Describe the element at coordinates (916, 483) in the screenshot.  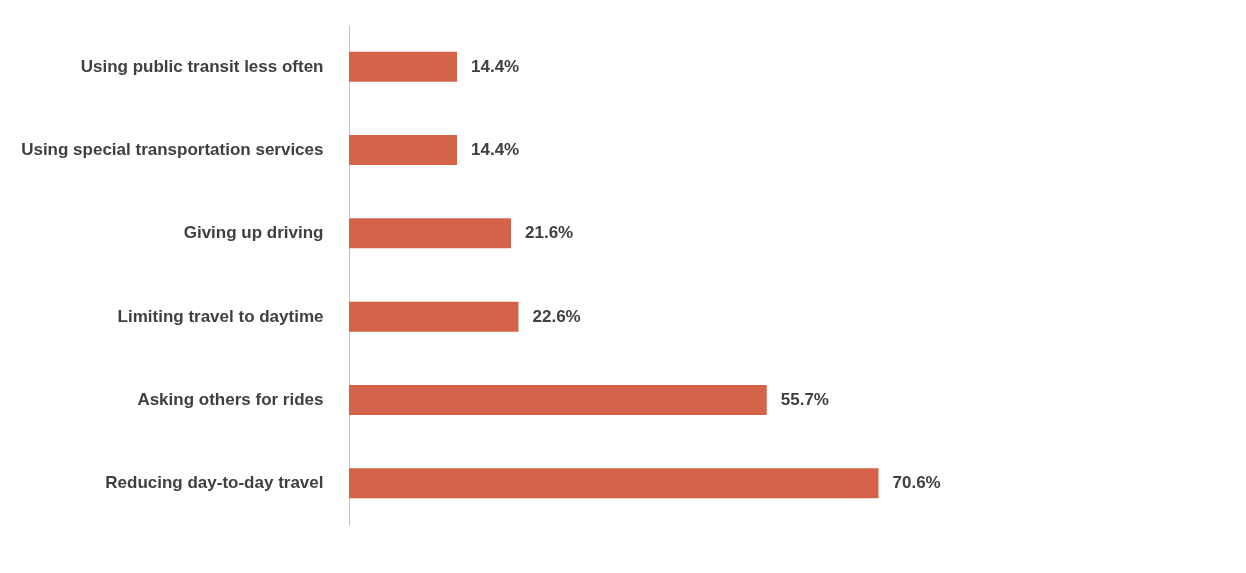
I see `data-label: 70.6%` at that location.